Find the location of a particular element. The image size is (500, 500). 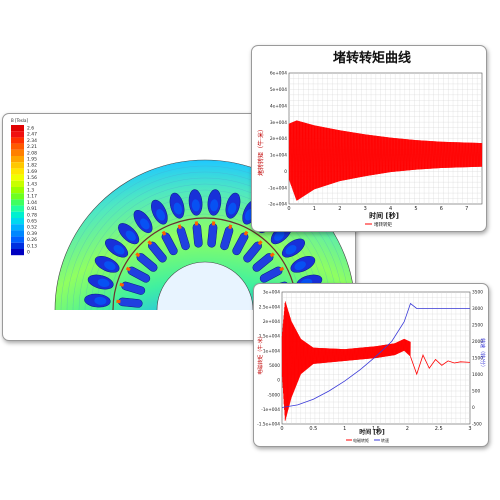

x-tick-label: 7 is located at coordinates (466, 209).